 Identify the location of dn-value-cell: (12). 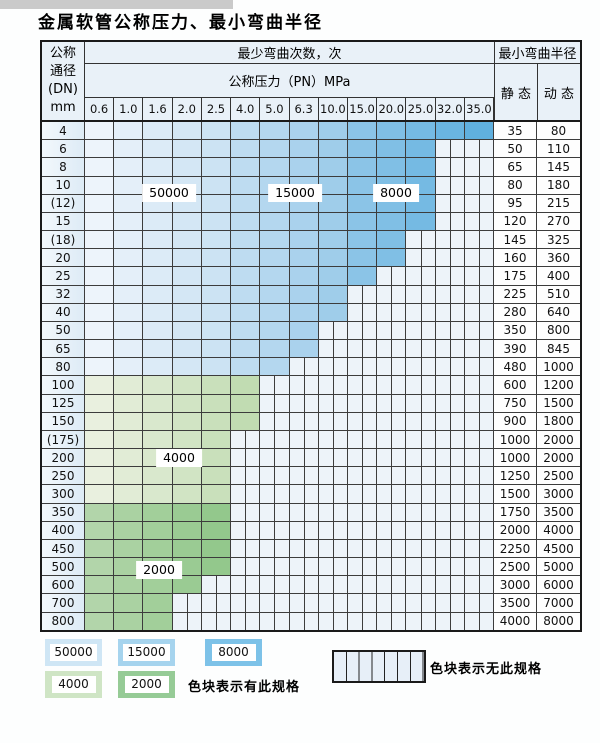
(63, 203).